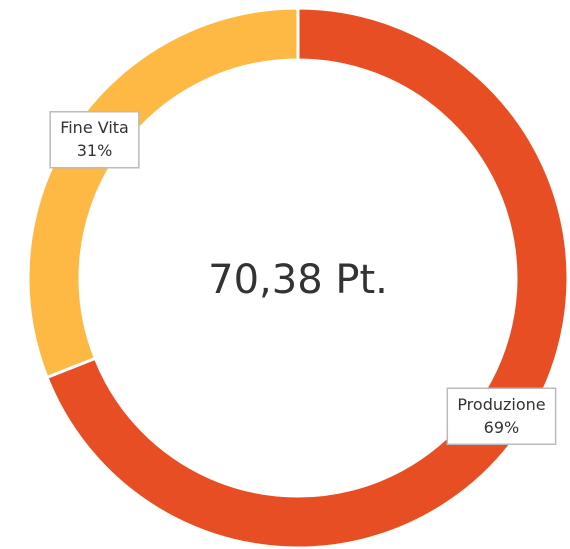 Image resolution: width=570 pixels, height=549 pixels. Describe the element at coordinates (501, 404) in the screenshot. I see `category-label: Produzione` at that location.